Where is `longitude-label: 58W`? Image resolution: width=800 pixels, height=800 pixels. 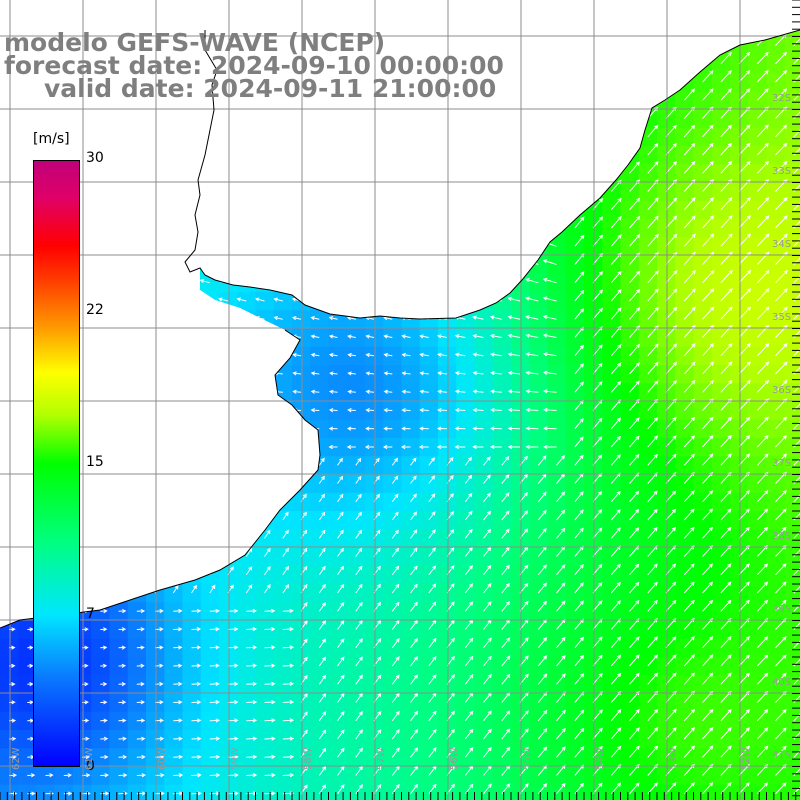
longitude-label: 58W is located at coordinates (308, 758).